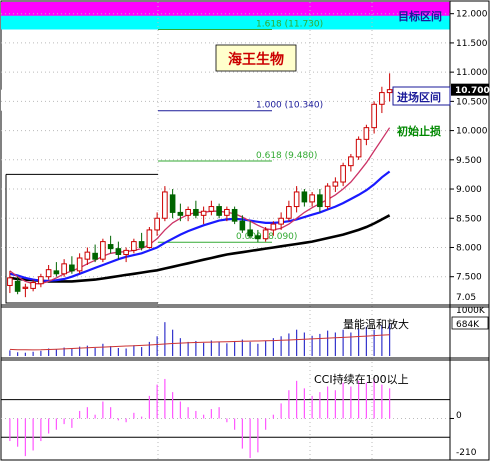 This screenshot has height=465, width=490. Describe the element at coordinates (419, 131) in the screenshot. I see `initial-stop-label: 初始止损` at that location.